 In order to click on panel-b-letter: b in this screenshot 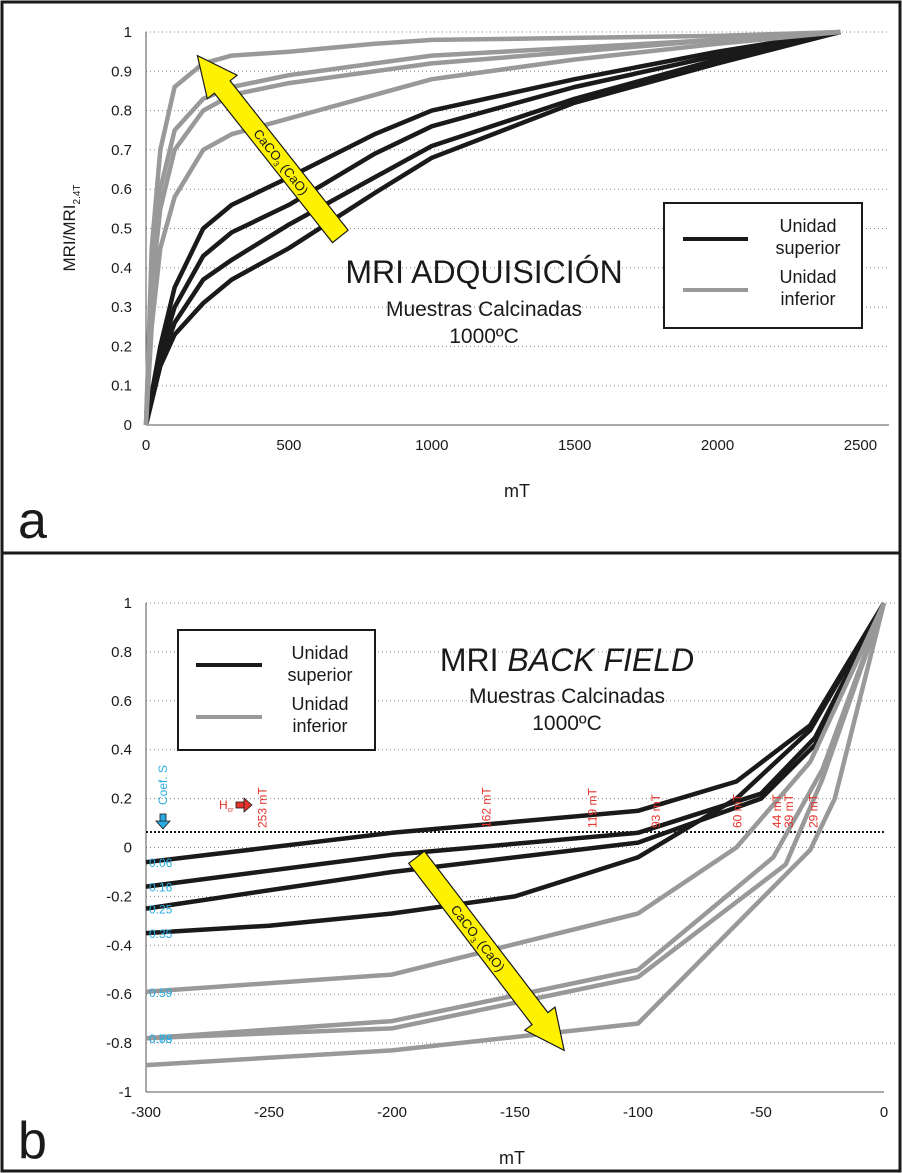, I will do `click(32, 1141)`.